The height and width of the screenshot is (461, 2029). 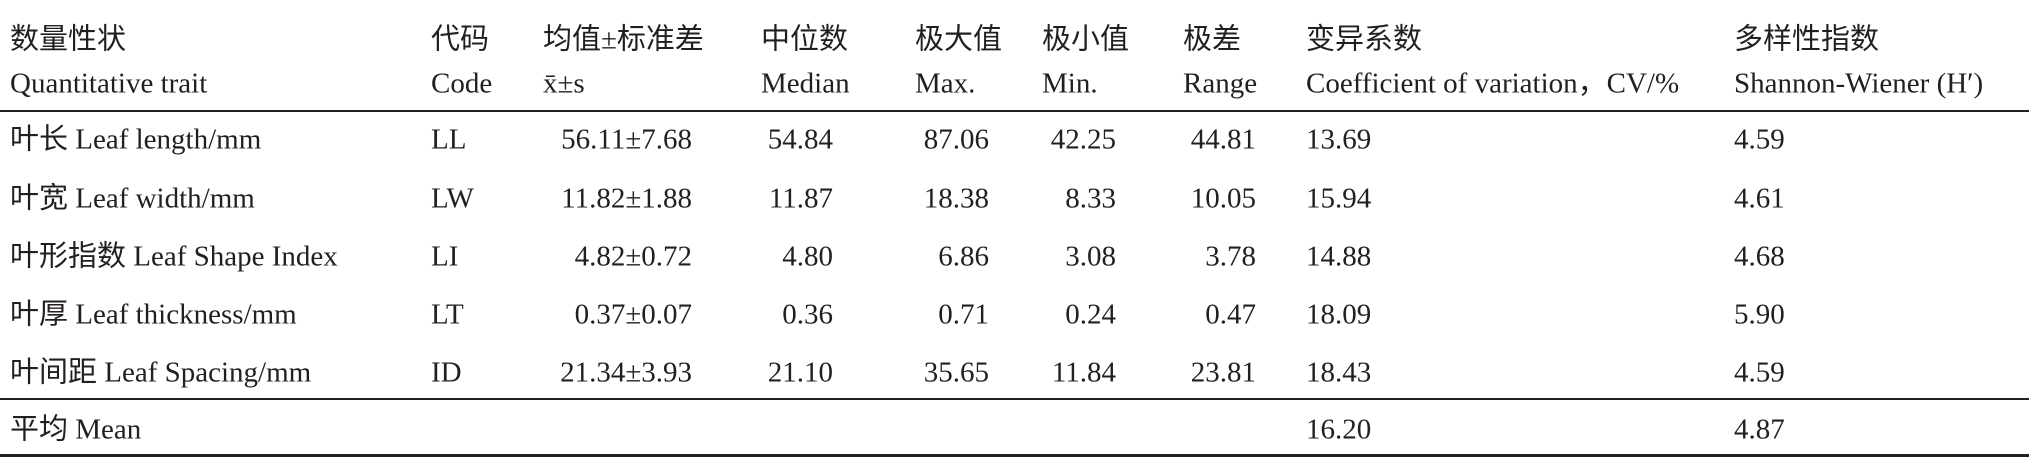 I want to click on cell: 54.84, so click(x=800, y=139).